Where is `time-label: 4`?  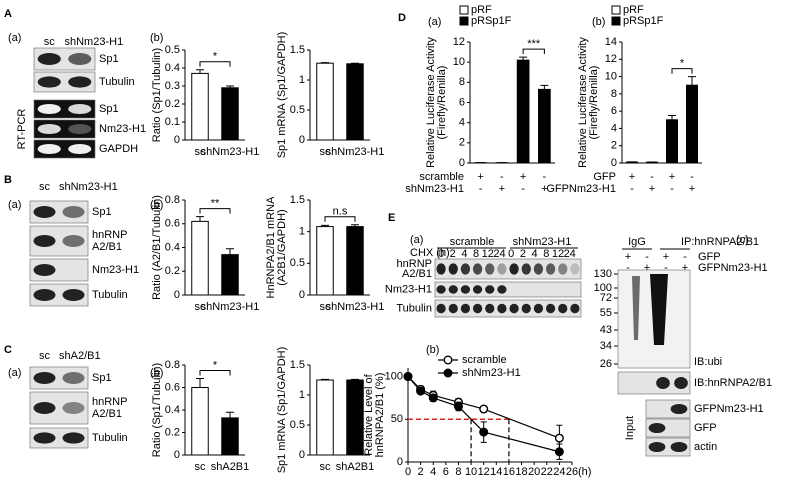 time-label: 4 is located at coordinates (464, 254).